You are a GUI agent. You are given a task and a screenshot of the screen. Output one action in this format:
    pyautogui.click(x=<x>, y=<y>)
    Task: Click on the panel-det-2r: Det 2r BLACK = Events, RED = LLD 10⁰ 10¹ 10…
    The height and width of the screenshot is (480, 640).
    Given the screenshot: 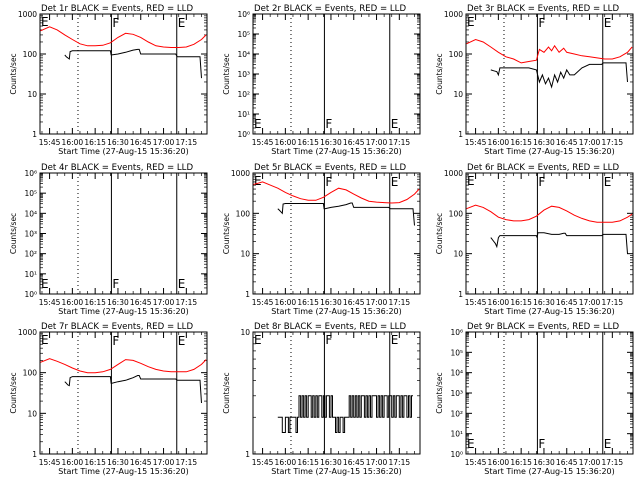 What is the action you would take?
    pyautogui.click(x=321, y=80)
    